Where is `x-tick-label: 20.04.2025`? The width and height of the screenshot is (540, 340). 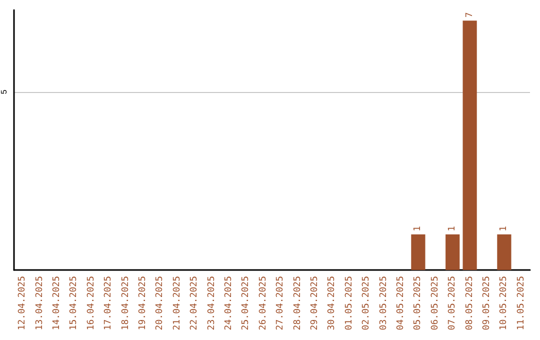
x-tick-label: 20.04.2025 is located at coordinates (160, 303).